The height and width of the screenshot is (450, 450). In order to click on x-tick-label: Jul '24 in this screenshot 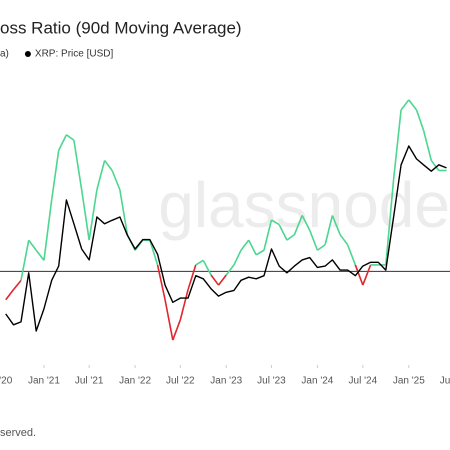, I will do `click(363, 381)`.